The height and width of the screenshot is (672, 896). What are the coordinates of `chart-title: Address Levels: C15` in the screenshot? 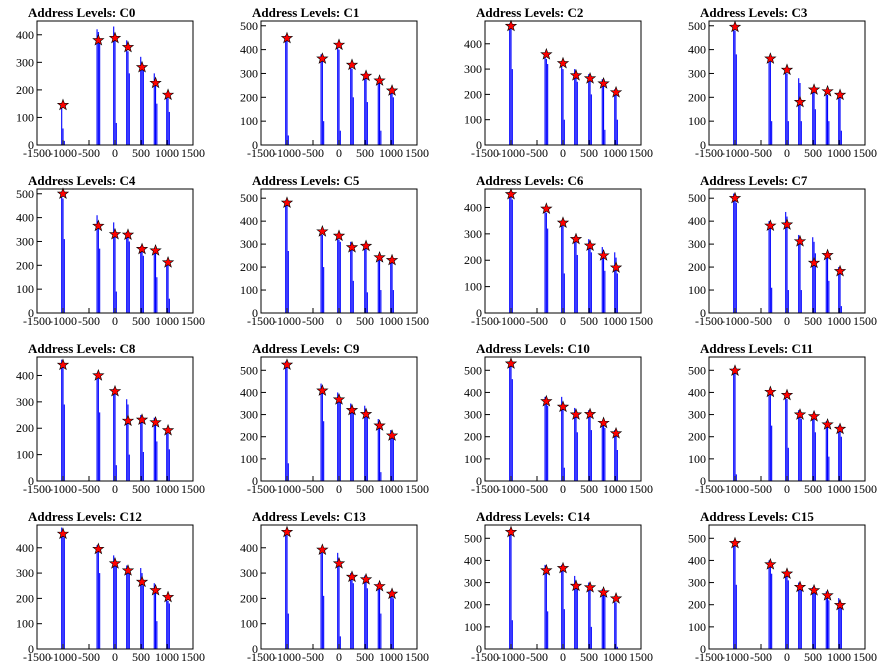 It's located at (757, 516).